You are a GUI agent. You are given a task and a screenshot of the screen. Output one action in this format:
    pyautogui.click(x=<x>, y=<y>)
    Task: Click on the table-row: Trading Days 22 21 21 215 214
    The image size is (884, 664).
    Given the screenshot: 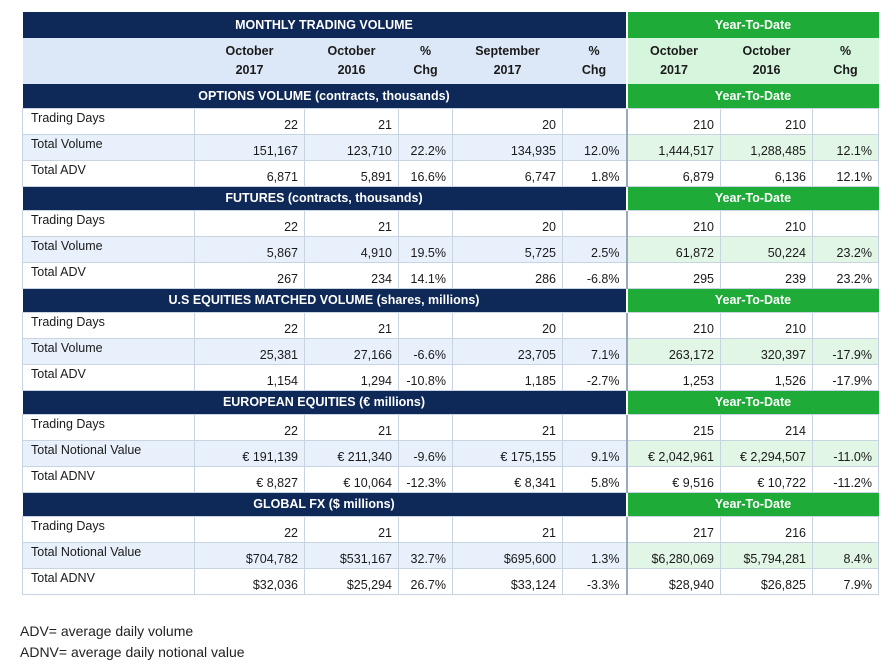 What is the action you would take?
    pyautogui.click(x=450, y=427)
    